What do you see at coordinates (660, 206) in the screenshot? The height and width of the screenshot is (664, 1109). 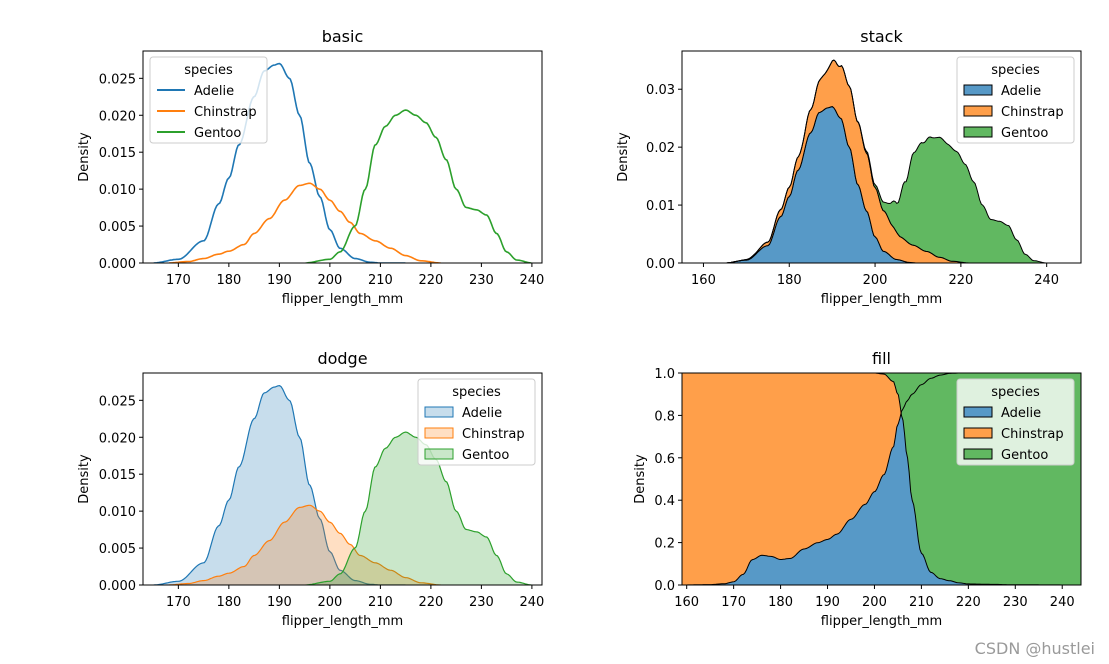 I see `y-tick-label: 0.01` at bounding box center [660, 206].